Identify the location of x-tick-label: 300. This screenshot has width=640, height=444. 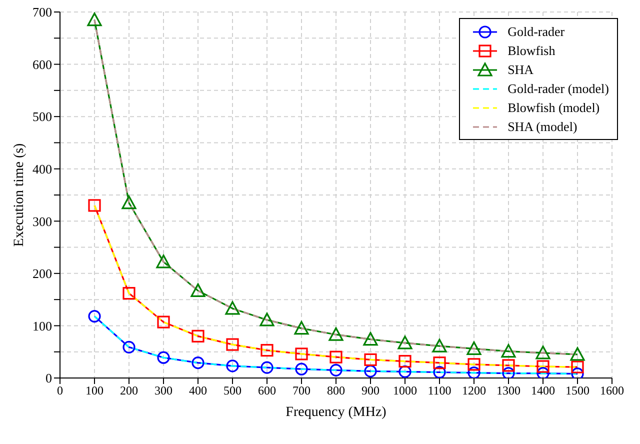
(163, 391).